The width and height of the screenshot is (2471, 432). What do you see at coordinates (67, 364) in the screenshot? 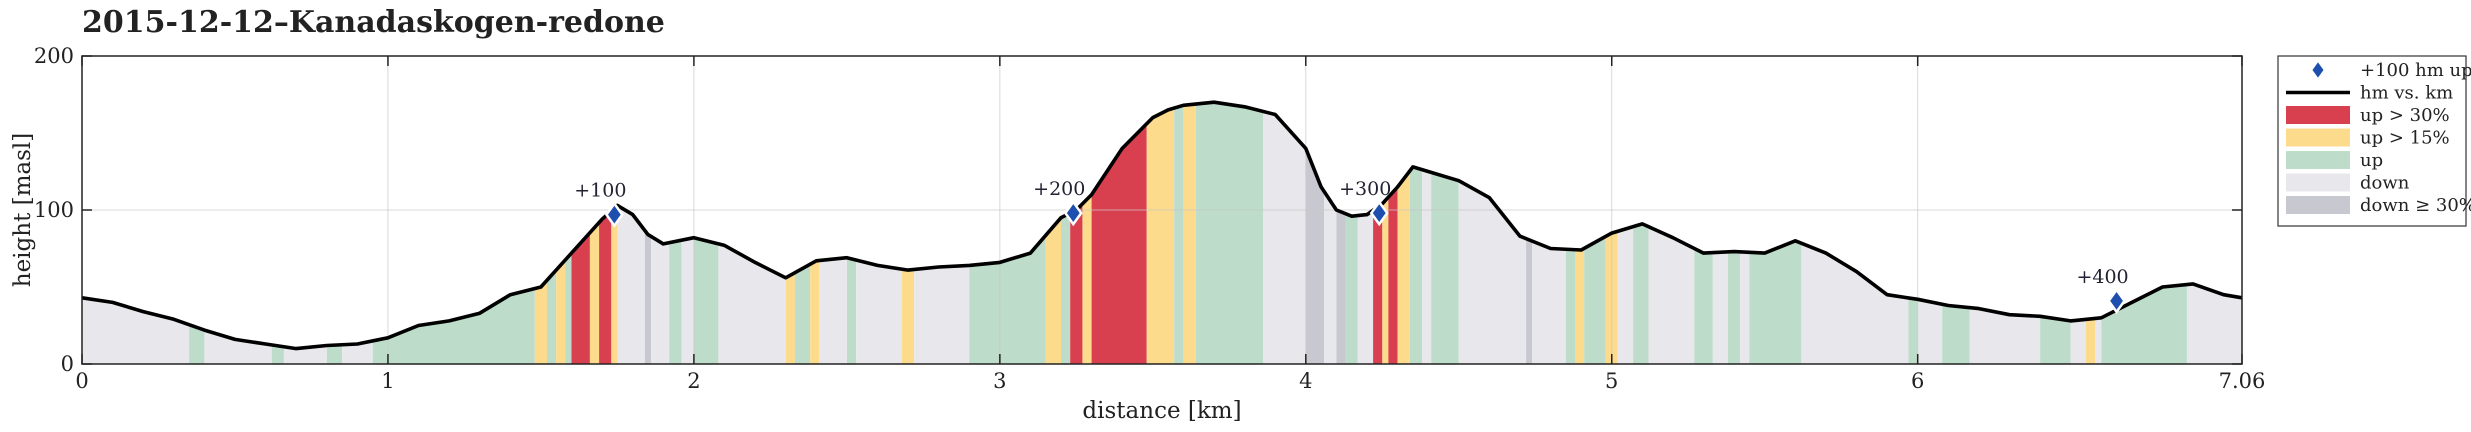
I see `y-tick-label: 0` at bounding box center [67, 364].